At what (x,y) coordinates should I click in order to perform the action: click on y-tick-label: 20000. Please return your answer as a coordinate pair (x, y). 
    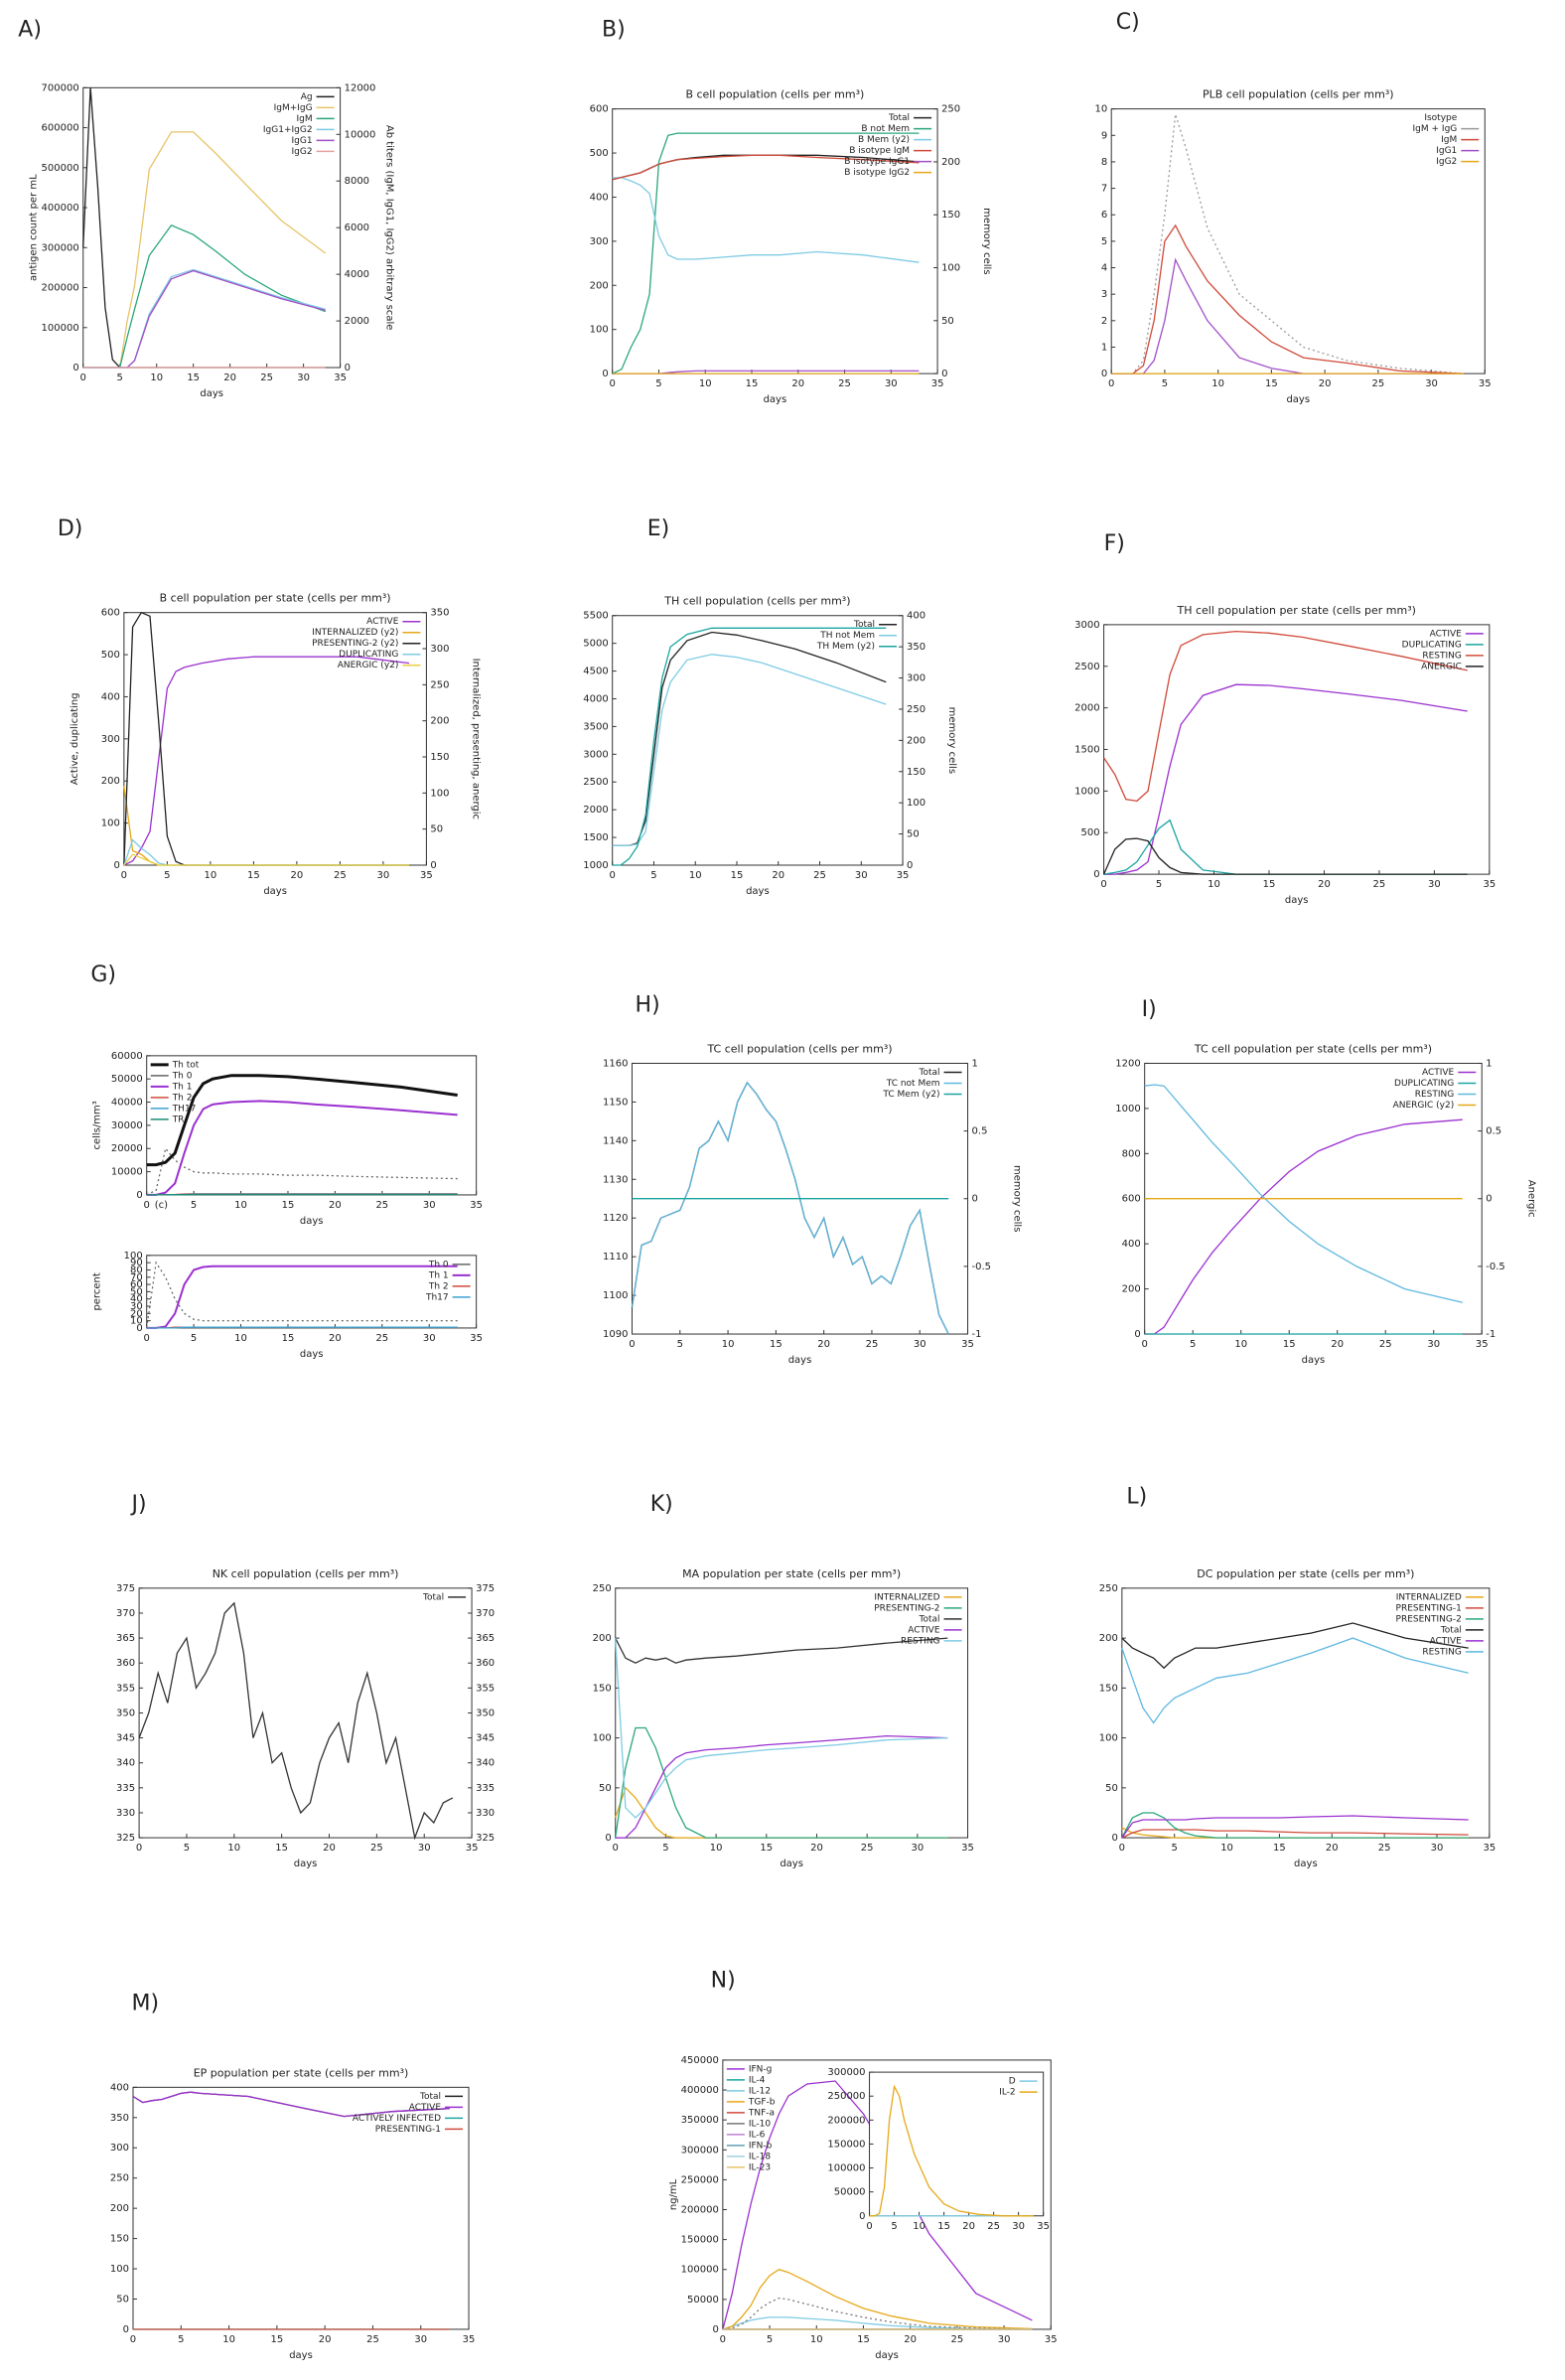
    Looking at the image, I should click on (127, 1148).